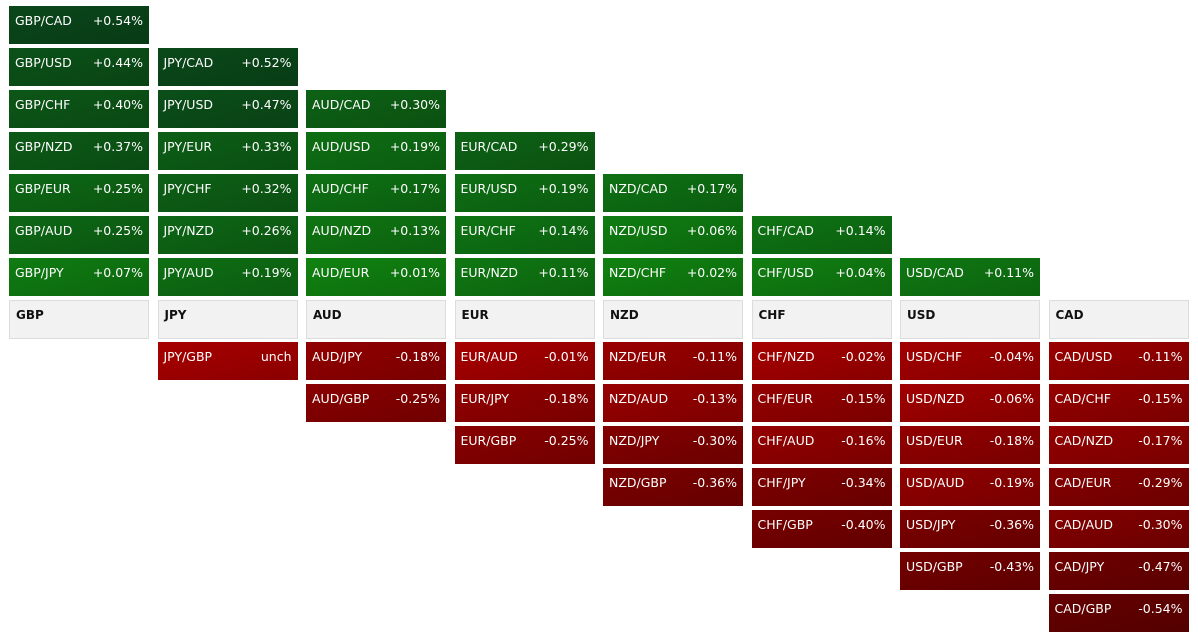  I want to click on gainer-cell: JPY/AUD +0.19%, so click(227, 277).